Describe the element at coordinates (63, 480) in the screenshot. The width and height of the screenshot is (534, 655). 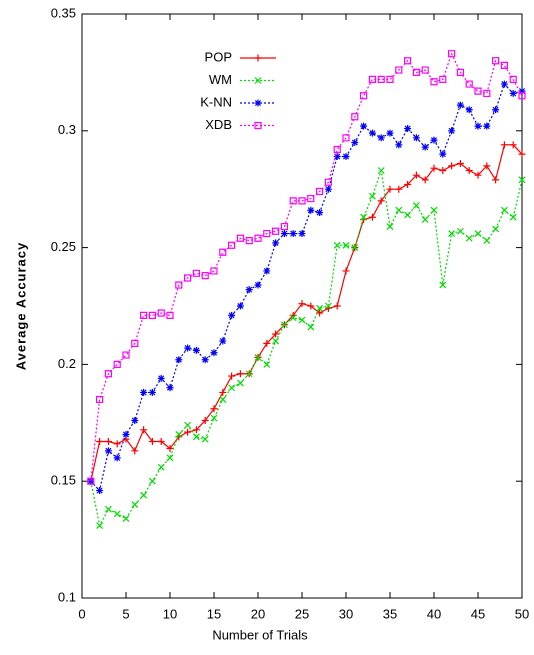
I see `y-tick-label: 0.15` at that location.